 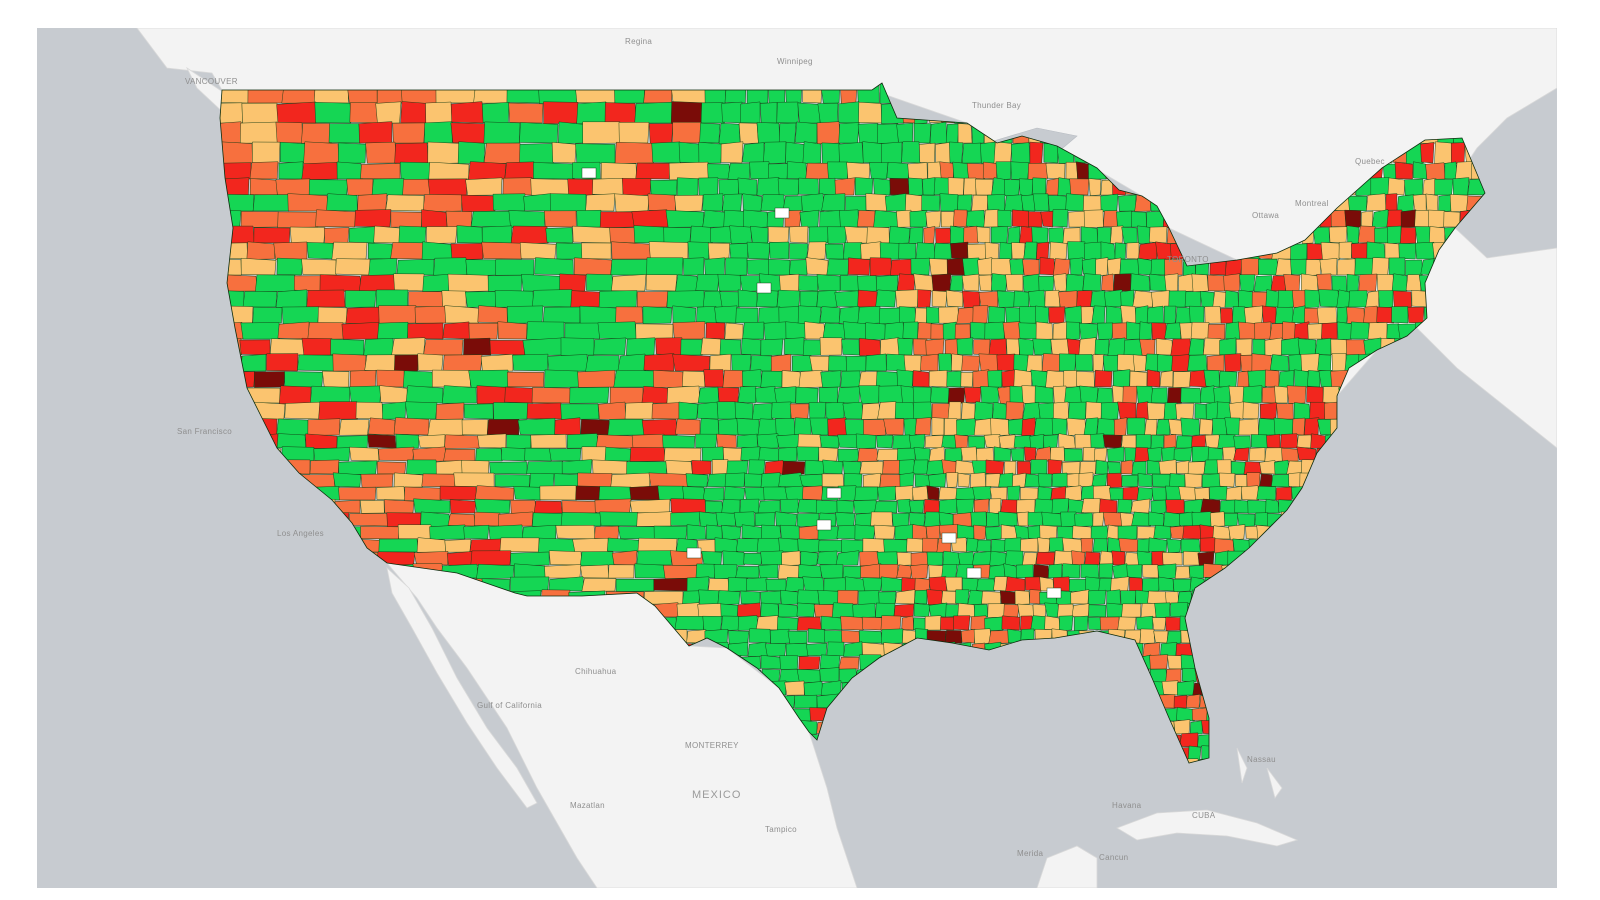 What do you see at coordinates (1172, 559) in the screenshot?
I see `county-2006` at bounding box center [1172, 559].